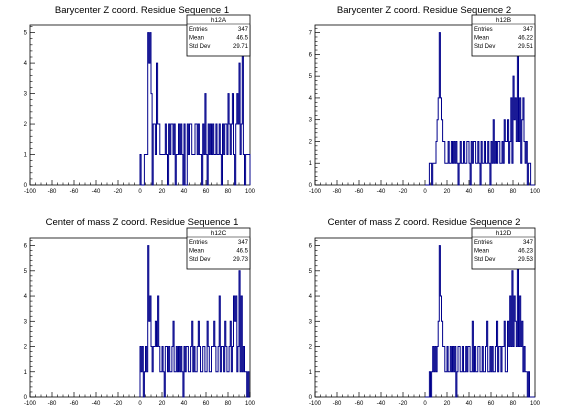 The height and width of the screenshot is (420, 567). Describe the element at coordinates (311, 34) in the screenshot. I see `y-tick-label: 7` at that location.